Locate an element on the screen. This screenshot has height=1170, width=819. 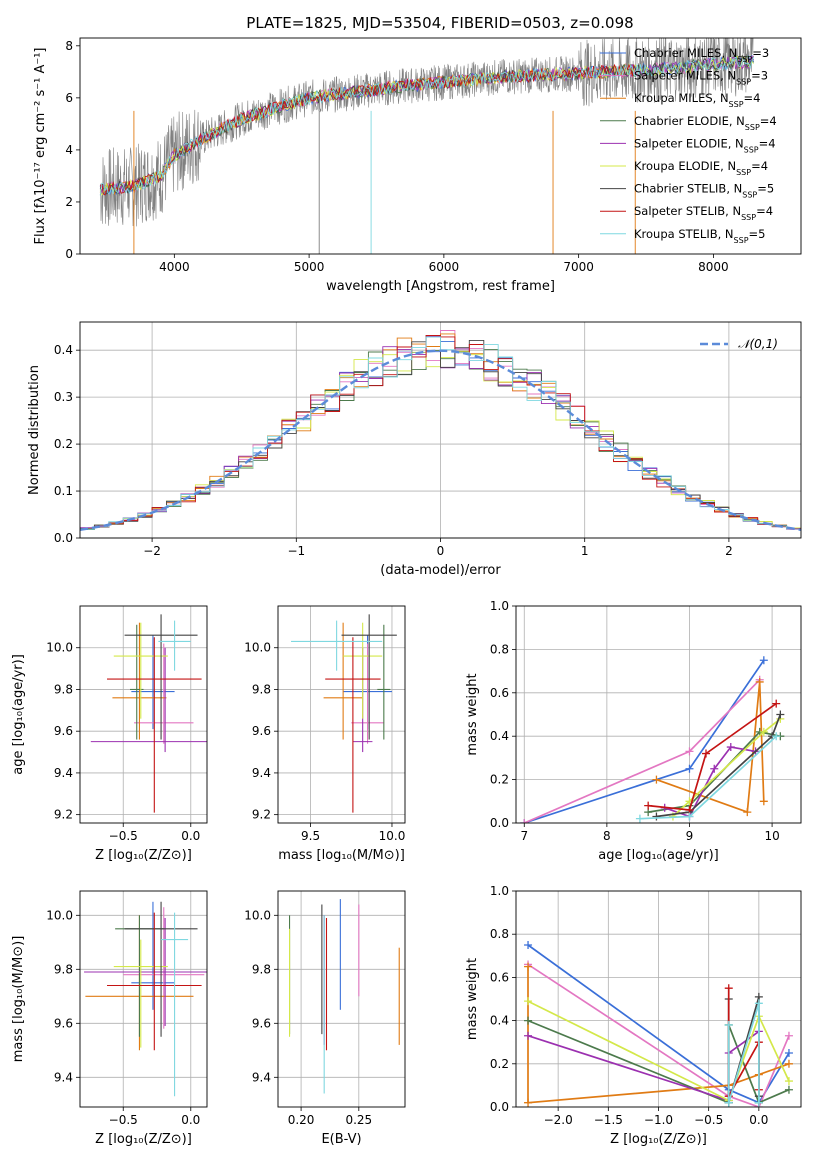
x-tick-label: 1 is located at coordinates (585, 551).